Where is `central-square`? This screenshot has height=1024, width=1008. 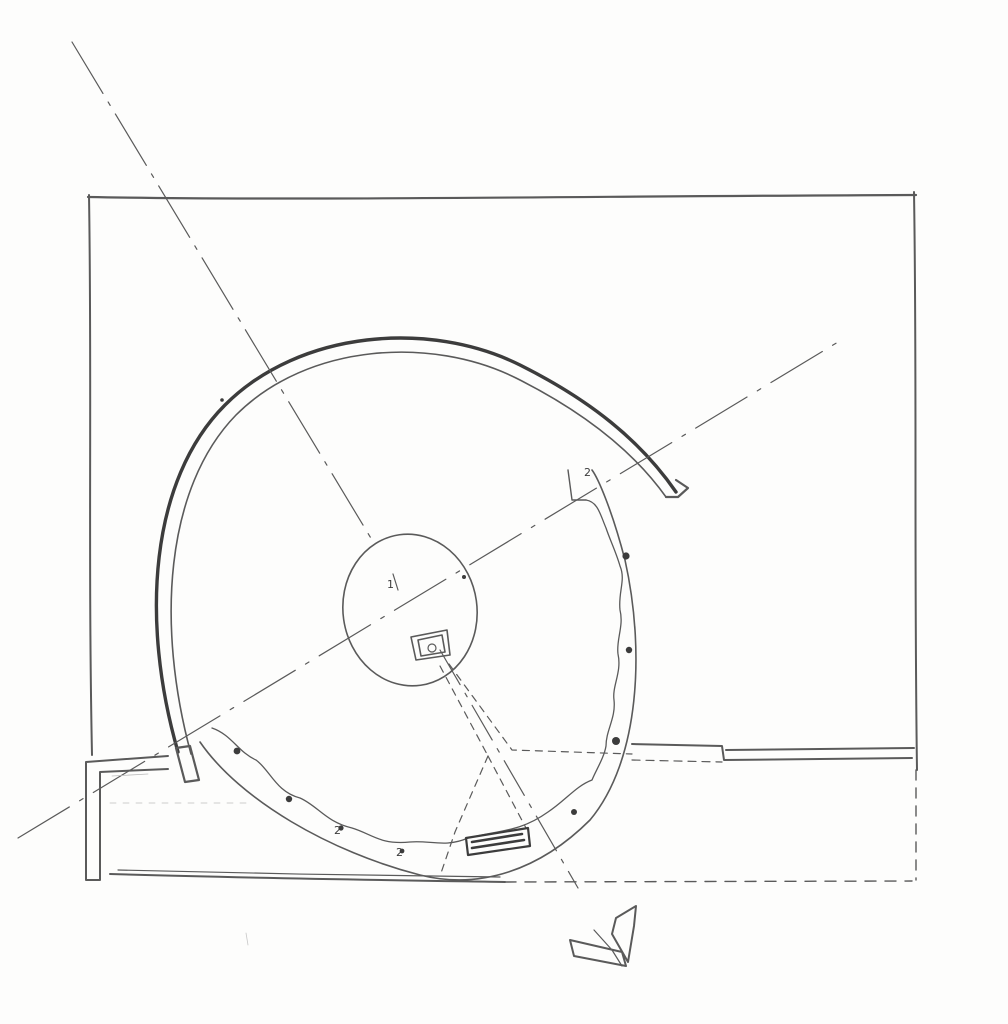 central-square is located at coordinates (430, 645).